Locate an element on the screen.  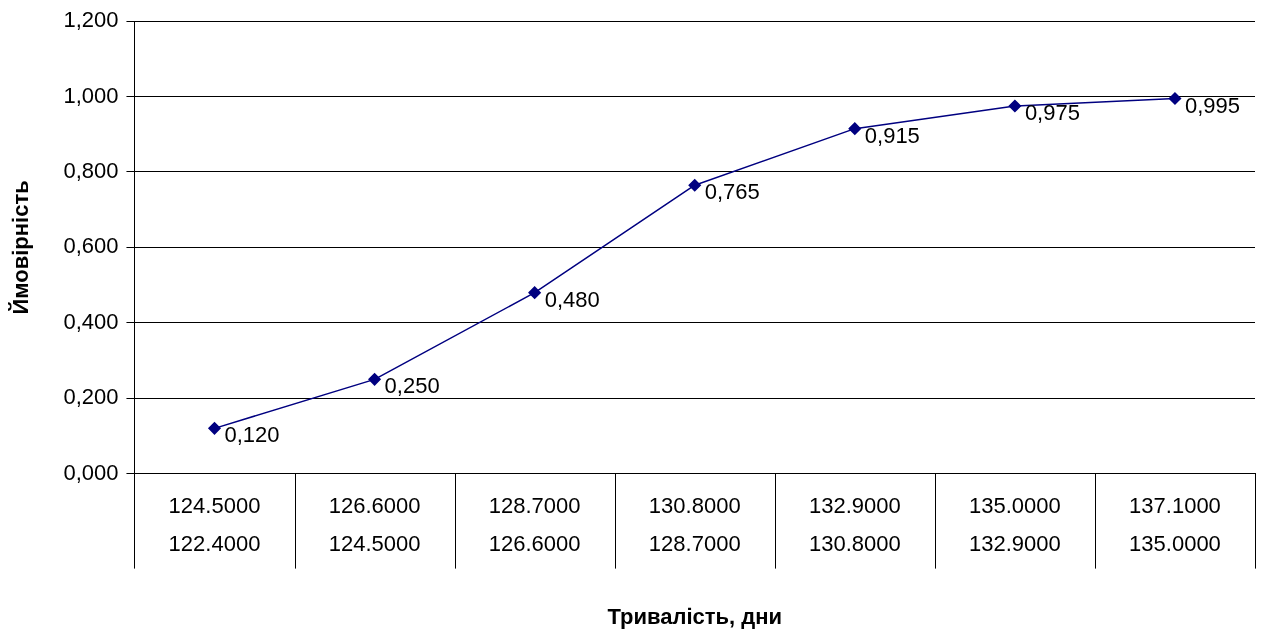
y-tick-label: 1,000 is located at coordinates (91, 95).